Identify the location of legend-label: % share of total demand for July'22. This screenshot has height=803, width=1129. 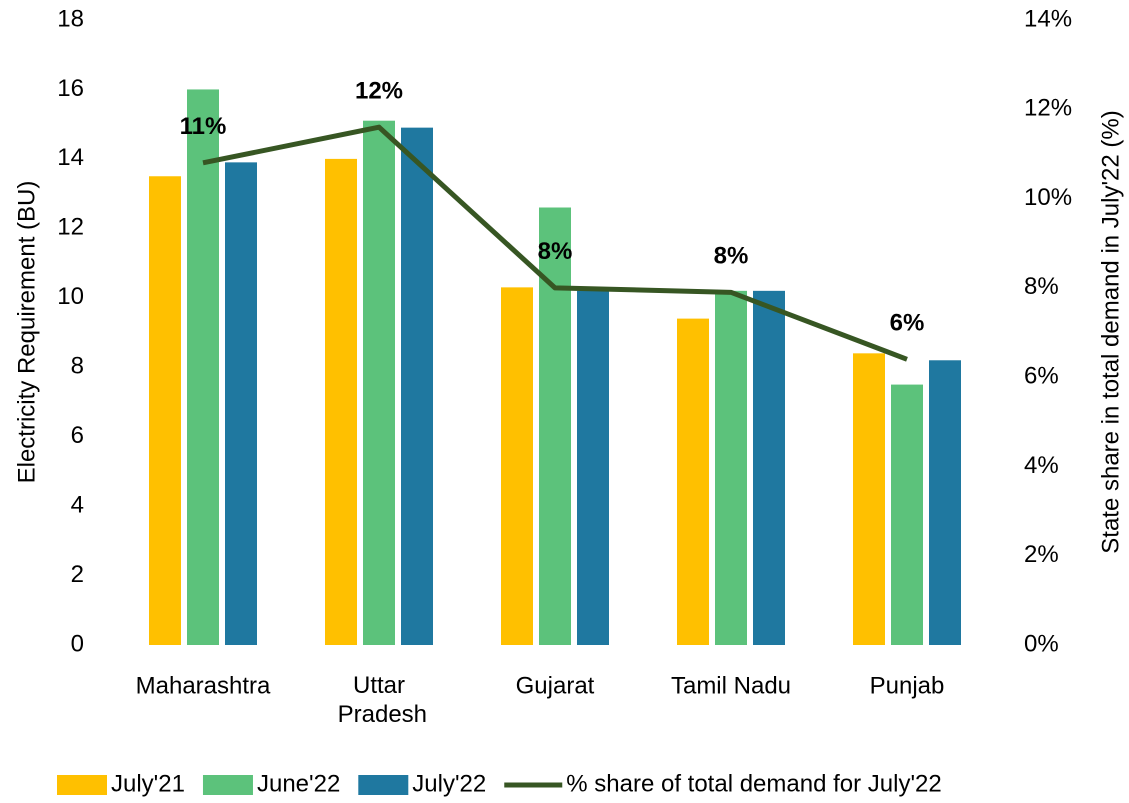
(753, 783).